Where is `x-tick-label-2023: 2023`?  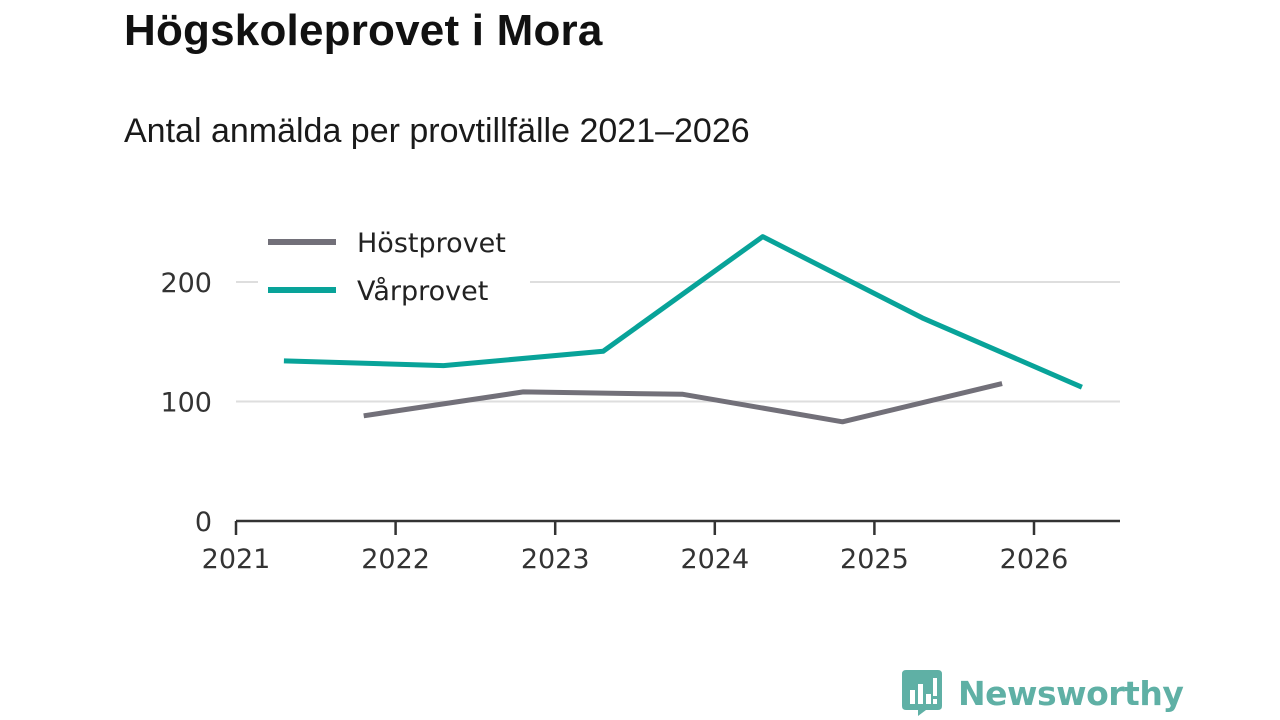
x-tick-label-2023: 2023 is located at coordinates (555, 559).